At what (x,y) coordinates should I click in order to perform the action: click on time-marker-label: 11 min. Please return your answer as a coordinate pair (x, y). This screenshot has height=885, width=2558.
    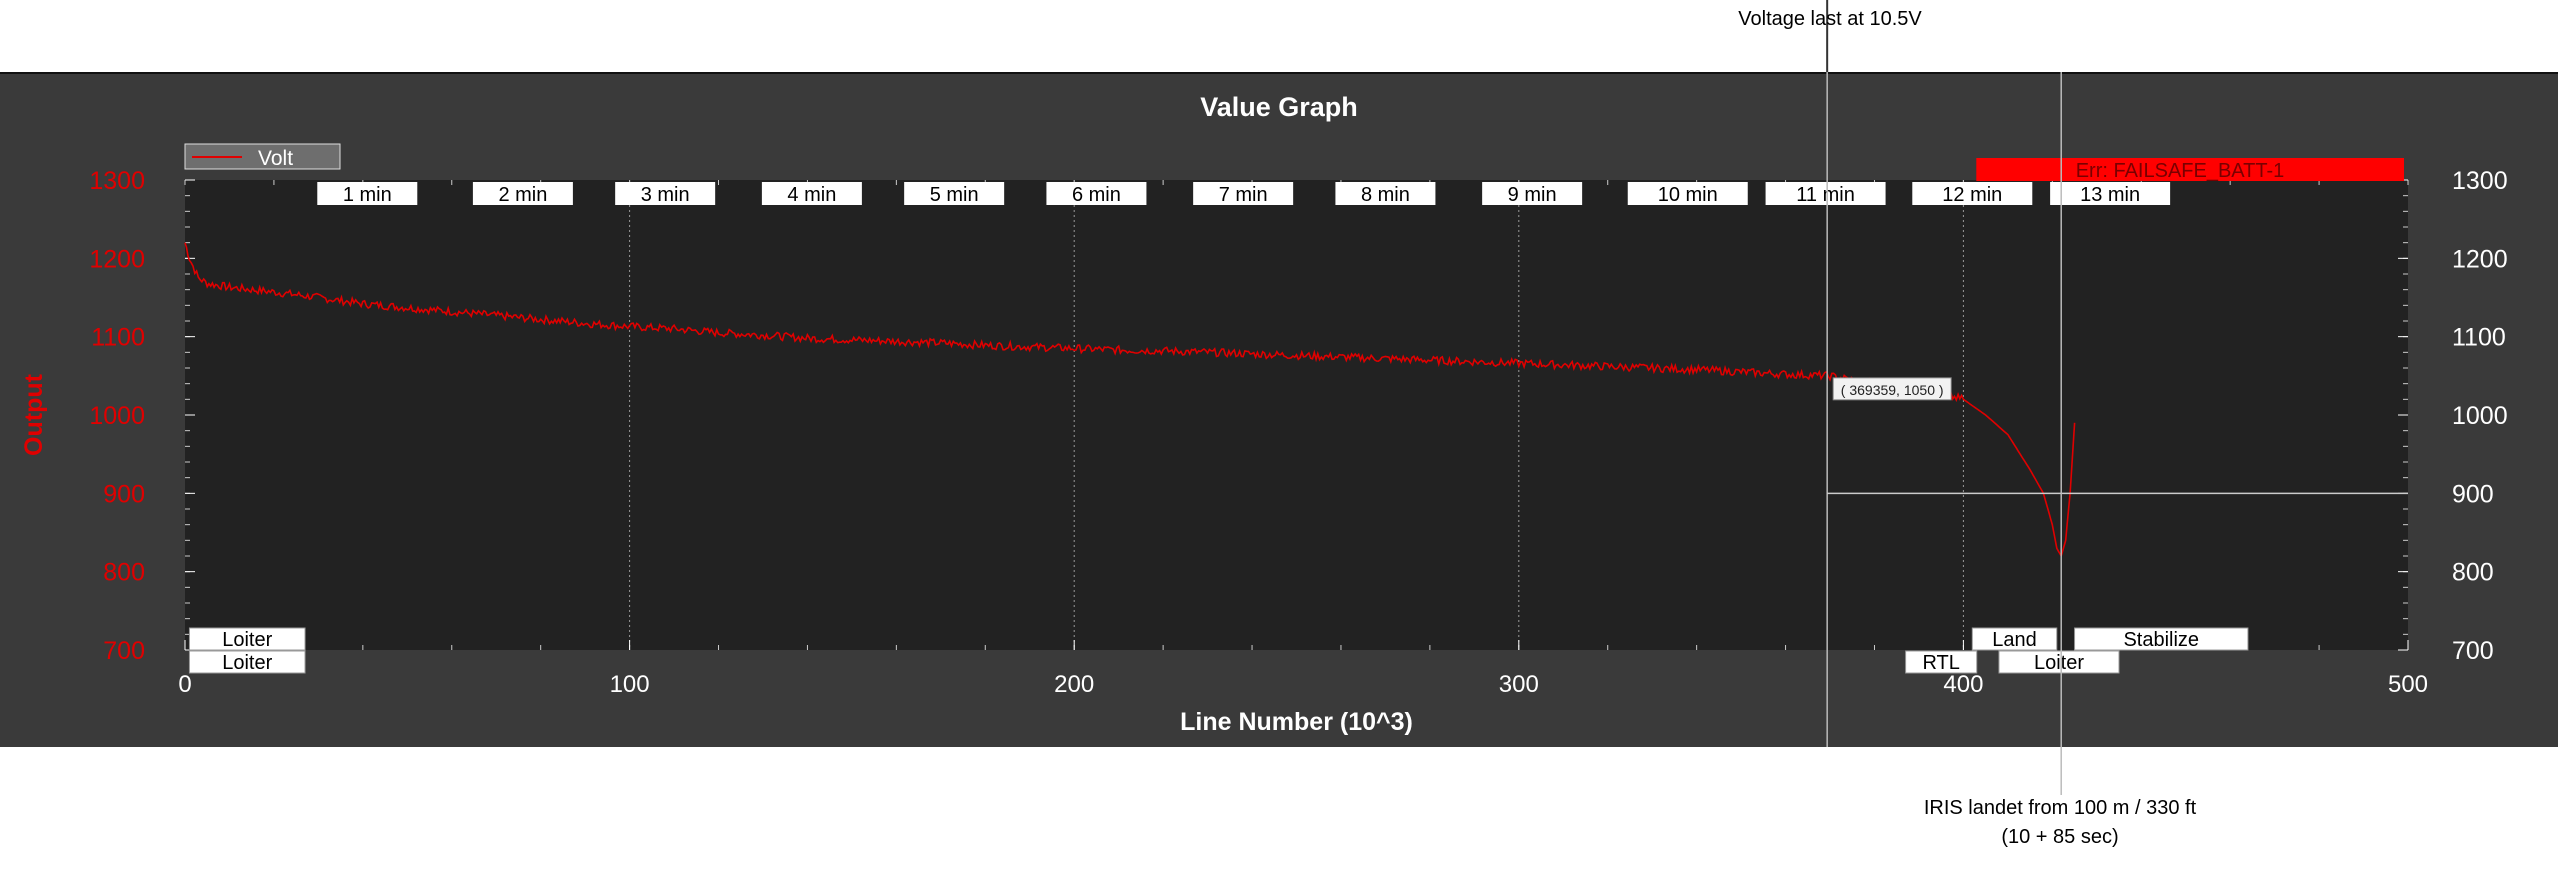
    Looking at the image, I should click on (1825, 195).